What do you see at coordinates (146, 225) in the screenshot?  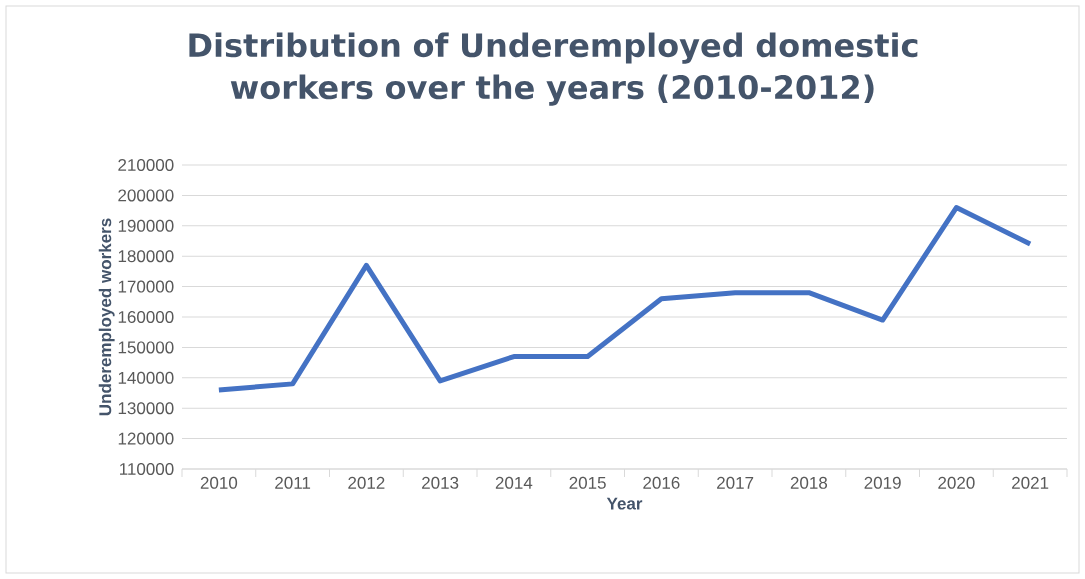 I see `y-tick-label: 190000` at bounding box center [146, 225].